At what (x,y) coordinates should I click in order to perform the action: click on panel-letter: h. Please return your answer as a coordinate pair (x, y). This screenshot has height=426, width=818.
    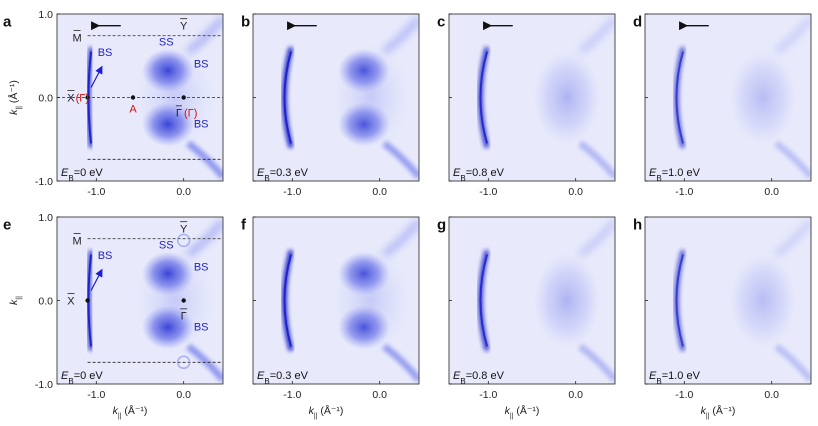
    Looking at the image, I should click on (637, 224).